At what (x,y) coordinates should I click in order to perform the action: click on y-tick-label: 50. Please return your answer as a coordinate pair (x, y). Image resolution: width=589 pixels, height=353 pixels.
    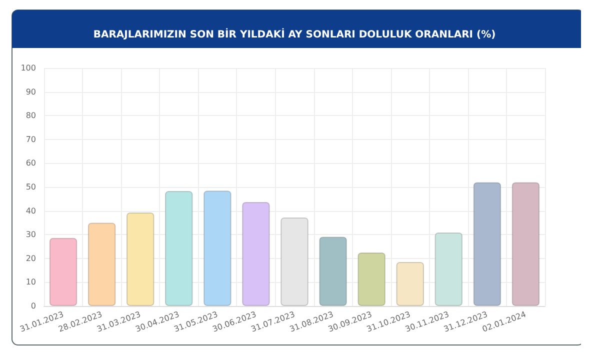
    Looking at the image, I should click on (31, 187).